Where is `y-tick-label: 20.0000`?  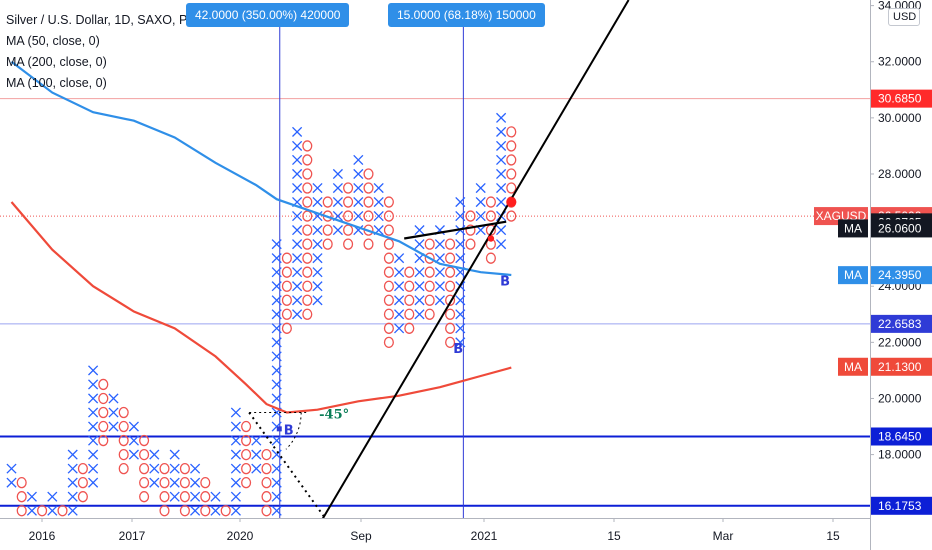 y-tick-label: 20.0000 is located at coordinates (900, 398).